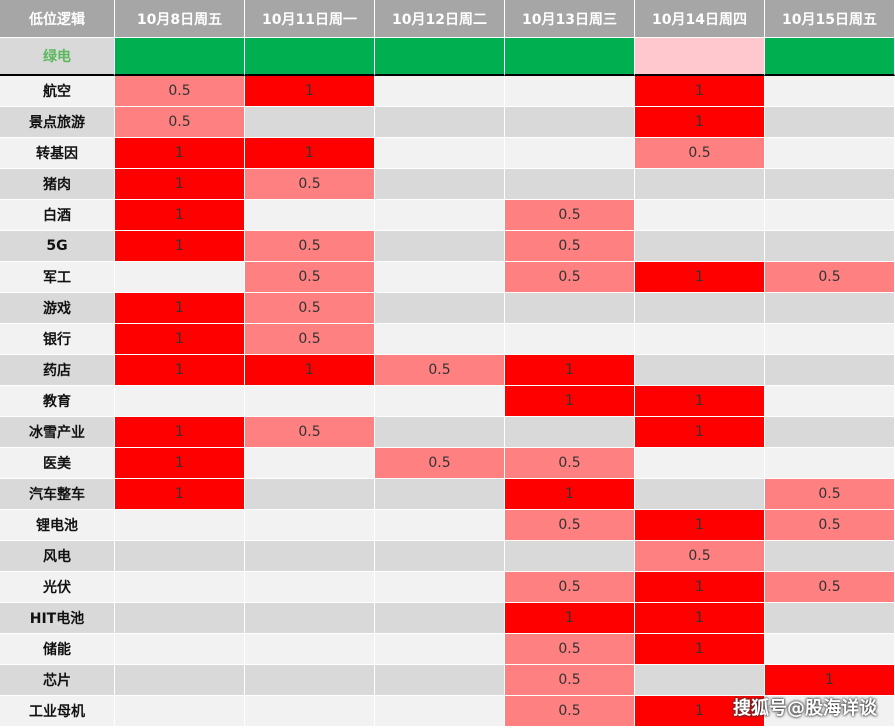 The width and height of the screenshot is (895, 728). I want to click on row-label: 景点旅游, so click(57, 122).